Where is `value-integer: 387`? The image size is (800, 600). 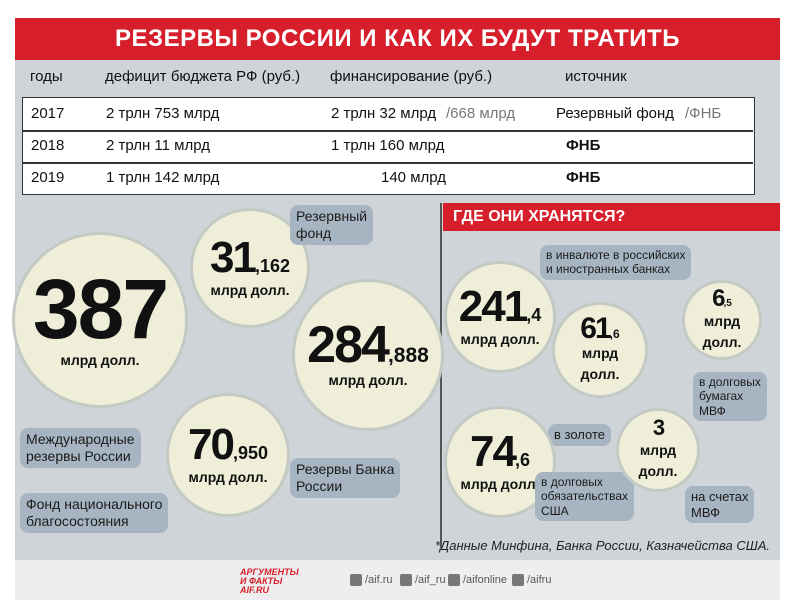
value-integer: 387 is located at coordinates (100, 309).